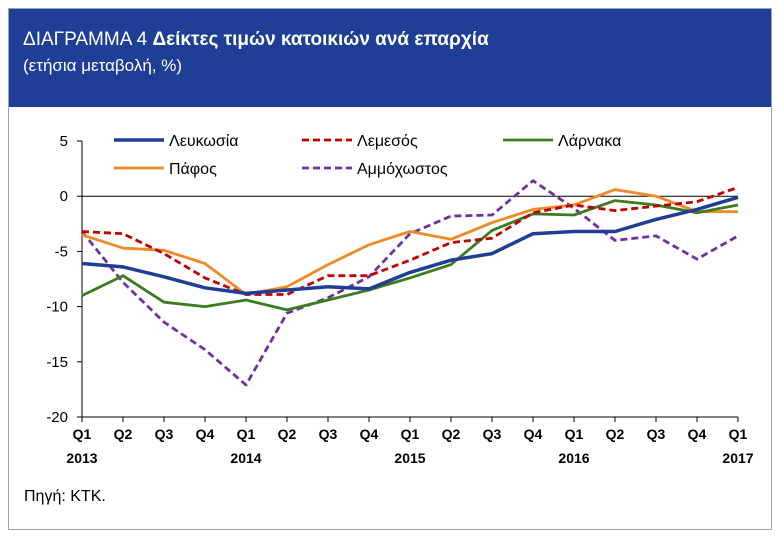  I want to click on x-year-label: 2015, so click(409, 458).